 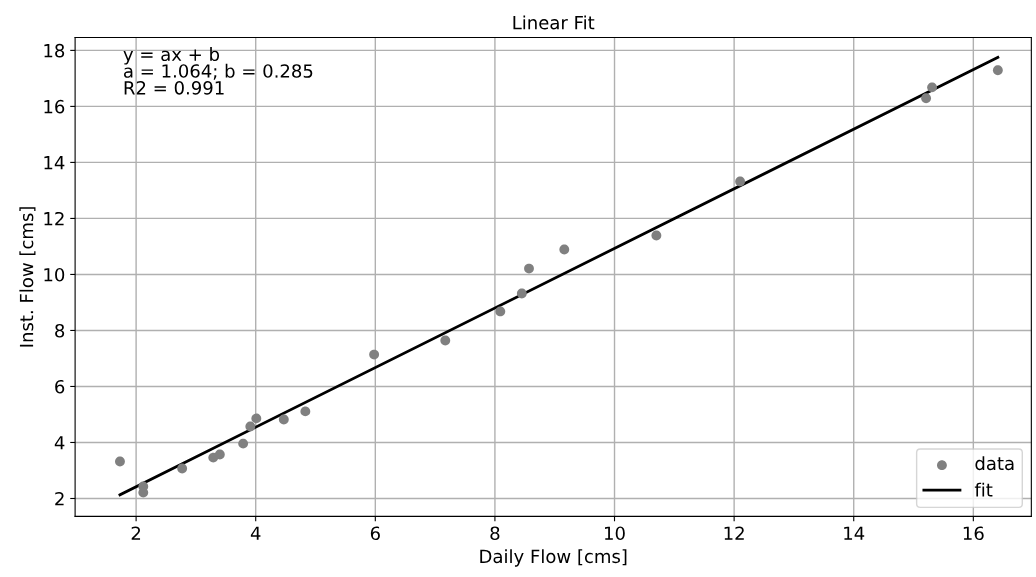 I want to click on y-axis-title: Inst. Flow [cms], so click(x=27, y=277).